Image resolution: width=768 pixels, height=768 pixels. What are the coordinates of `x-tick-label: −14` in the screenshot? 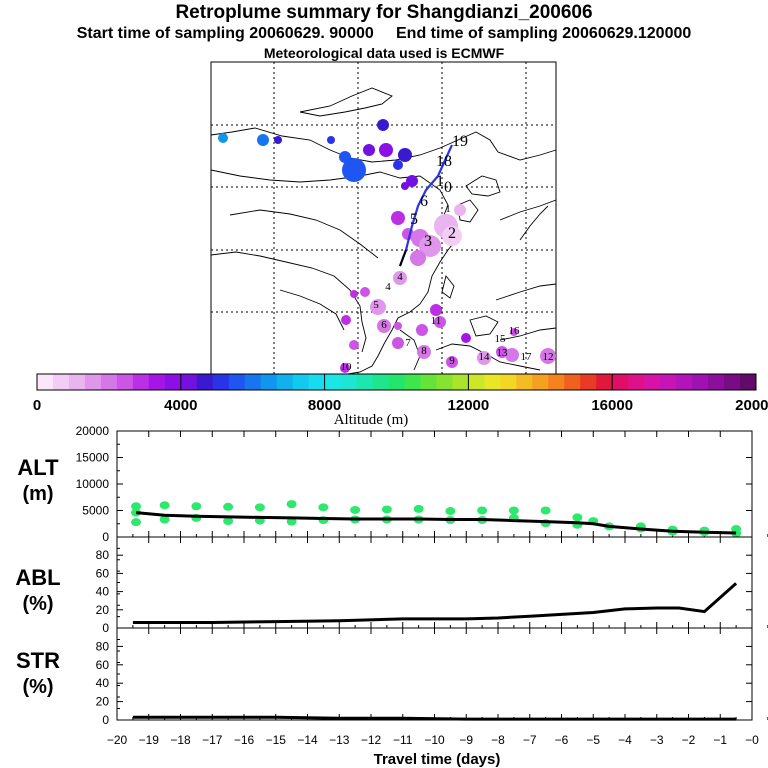 It's located at (307, 740).